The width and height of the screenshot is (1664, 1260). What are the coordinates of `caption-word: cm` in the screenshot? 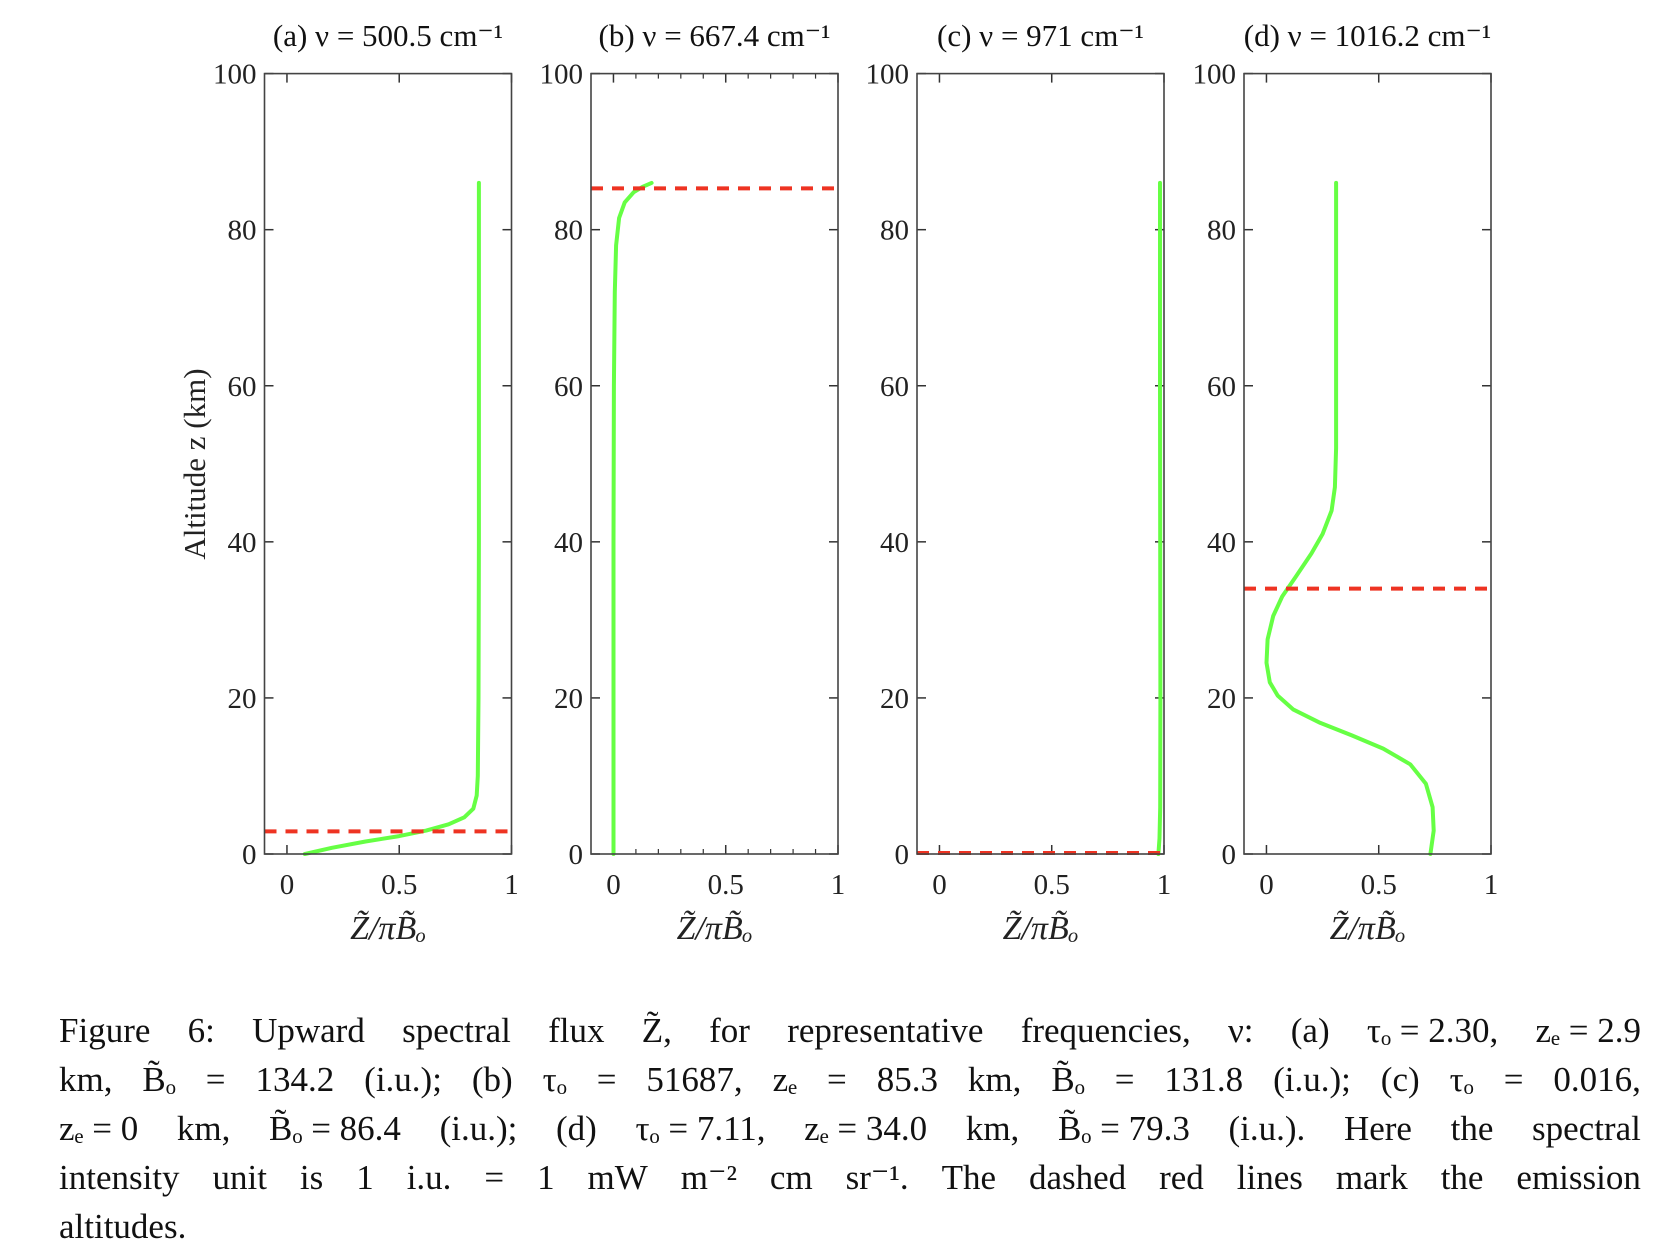 It's located at (791, 1177).